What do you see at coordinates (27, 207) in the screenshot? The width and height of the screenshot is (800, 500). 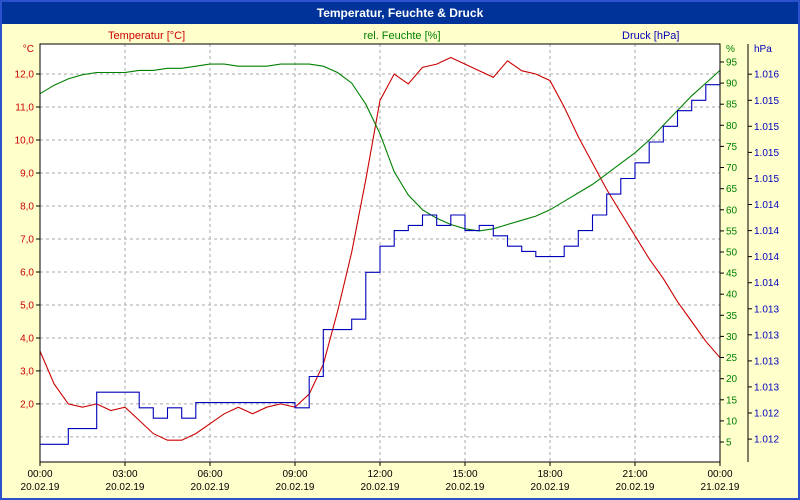 I see `temp-tick-label: 8,0` at bounding box center [27, 207].